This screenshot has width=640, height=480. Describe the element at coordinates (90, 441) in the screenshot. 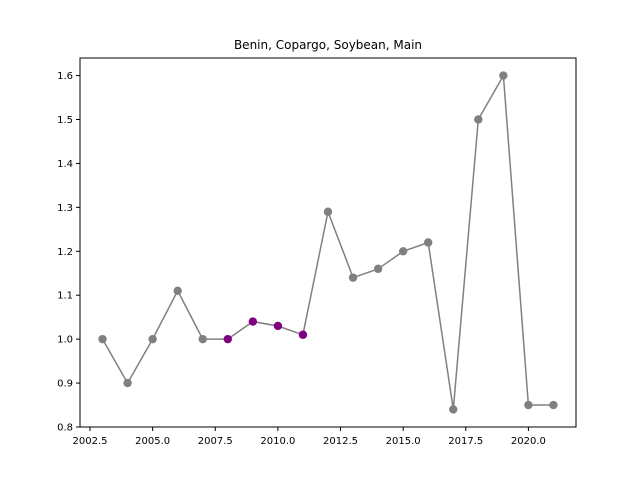

I see `x-tick-label: 2002.5` at that location.